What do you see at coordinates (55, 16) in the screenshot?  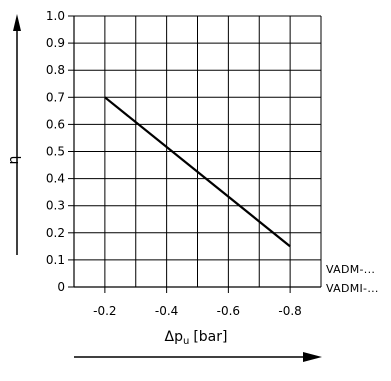 I see `y-tick-label: 1.0` at bounding box center [55, 16].